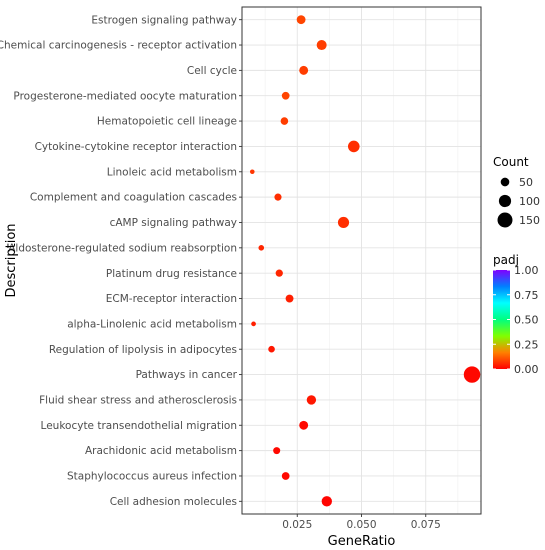 The image size is (545, 550). What do you see at coordinates (173, 223) in the screenshot?
I see `y-tick-label: cAMP signaling pathway` at bounding box center [173, 223].